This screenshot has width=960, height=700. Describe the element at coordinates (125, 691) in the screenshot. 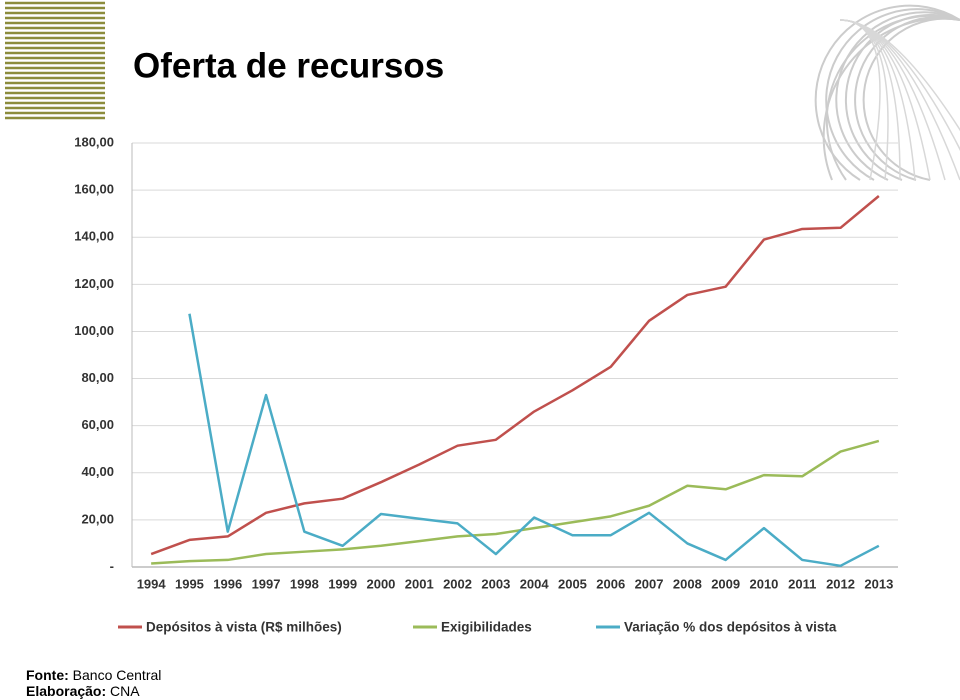

I see `credit-text: CNA` at that location.